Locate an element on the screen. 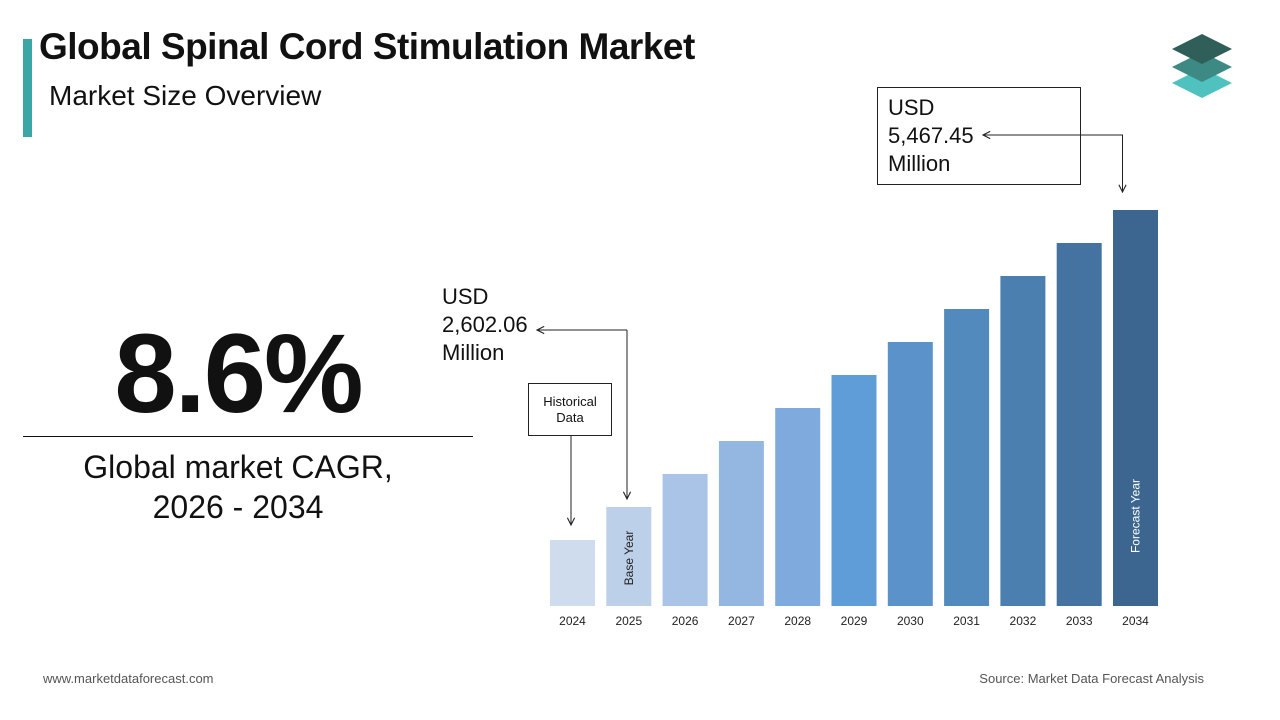 The height and width of the screenshot is (720, 1280). x-tick-label-2034: 2034 is located at coordinates (1135, 621).